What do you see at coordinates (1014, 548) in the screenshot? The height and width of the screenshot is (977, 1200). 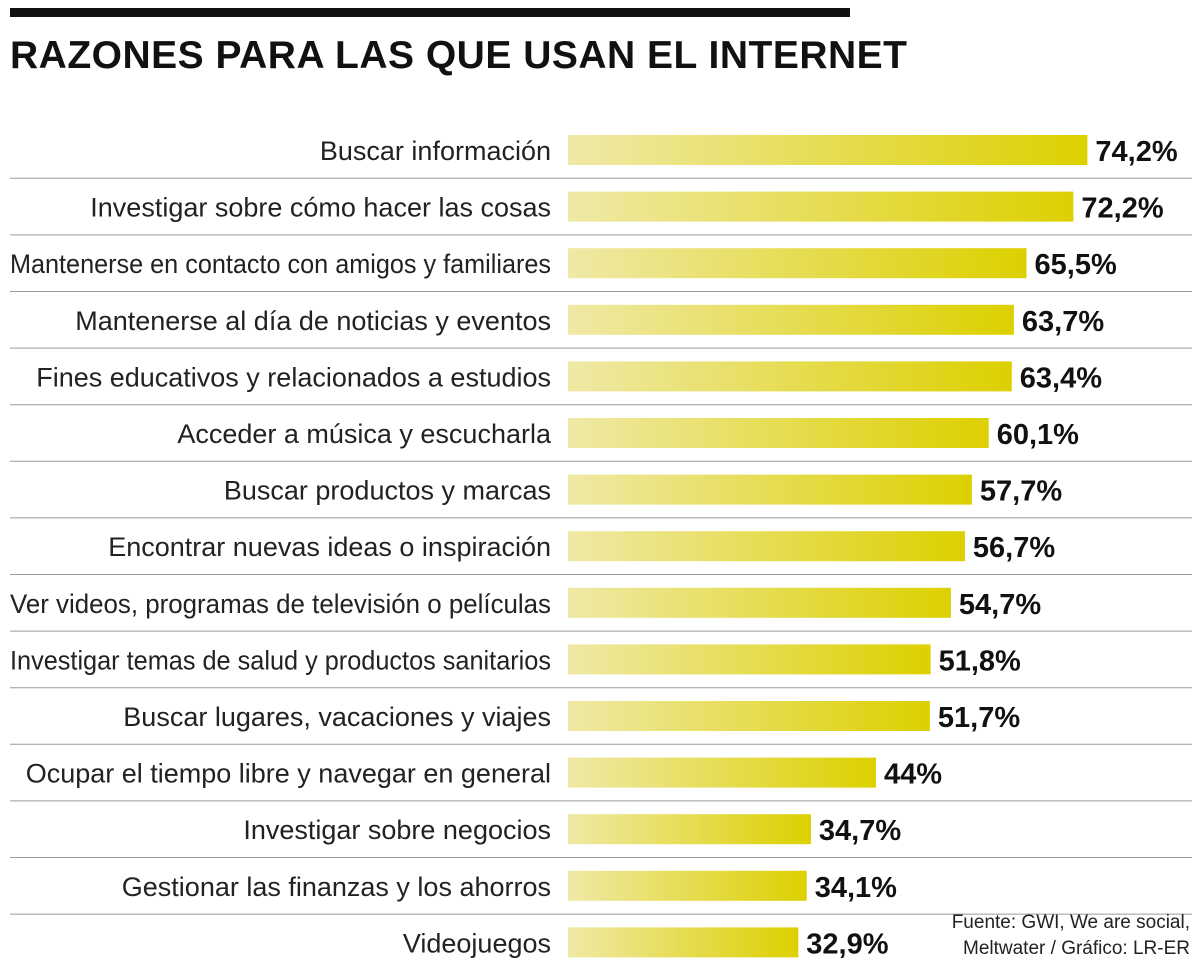 I see `value-label: 56,7%` at bounding box center [1014, 548].